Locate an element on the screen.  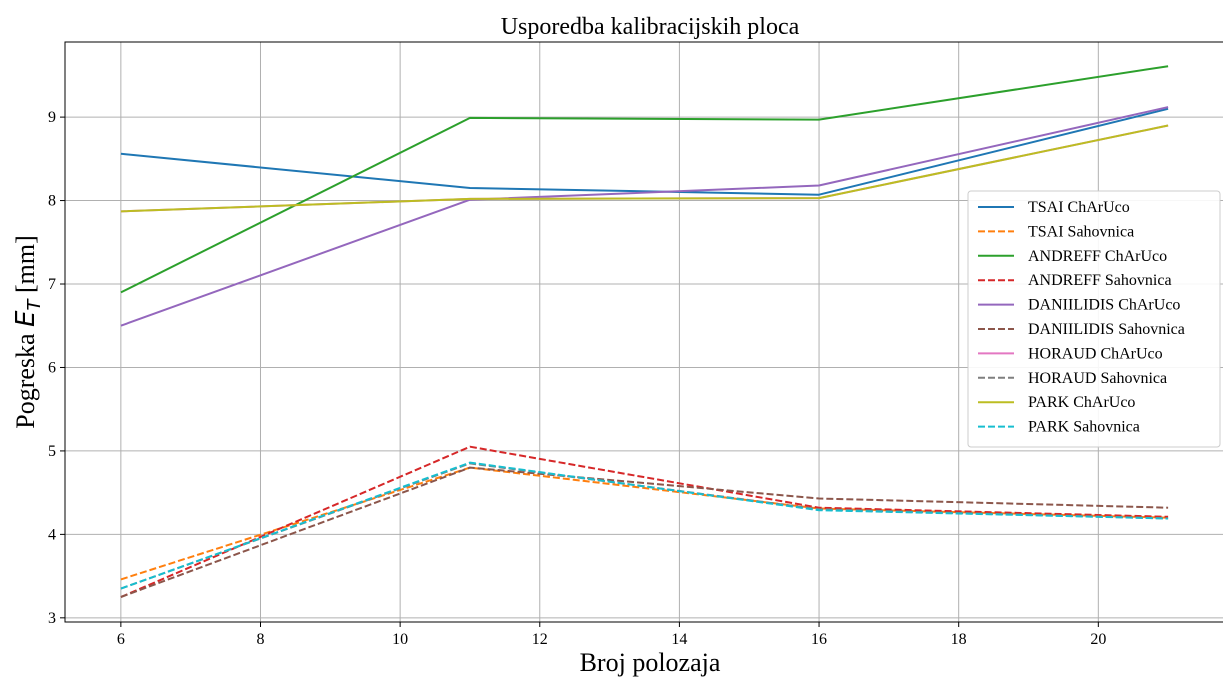
y-tick-label: 7 is located at coordinates (52, 284).